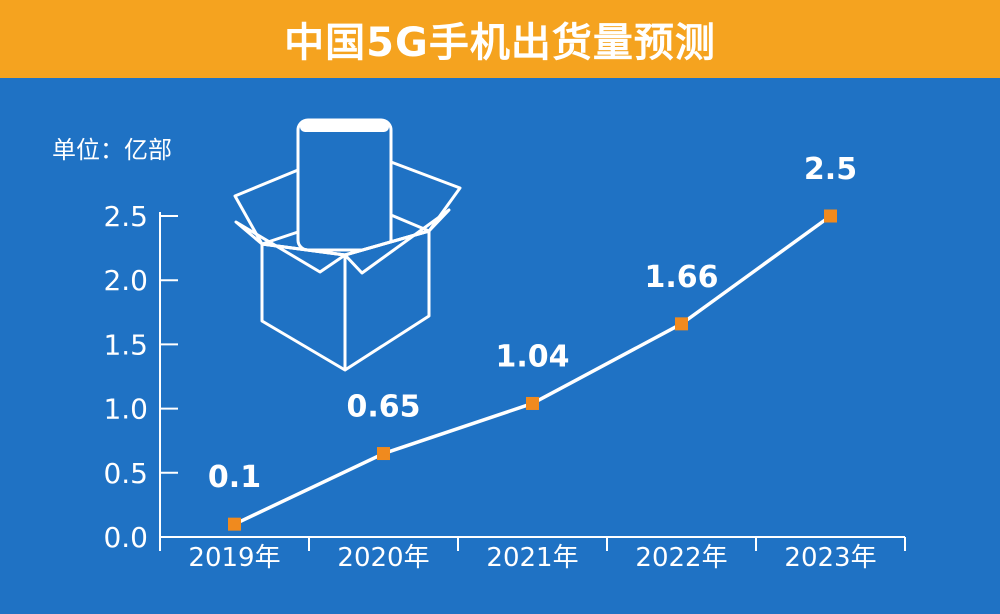 This screenshot has width=1000, height=614. Describe the element at coordinates (500, 43) in the screenshot. I see `chart-title: 中国5G手机出货量预测` at that location.